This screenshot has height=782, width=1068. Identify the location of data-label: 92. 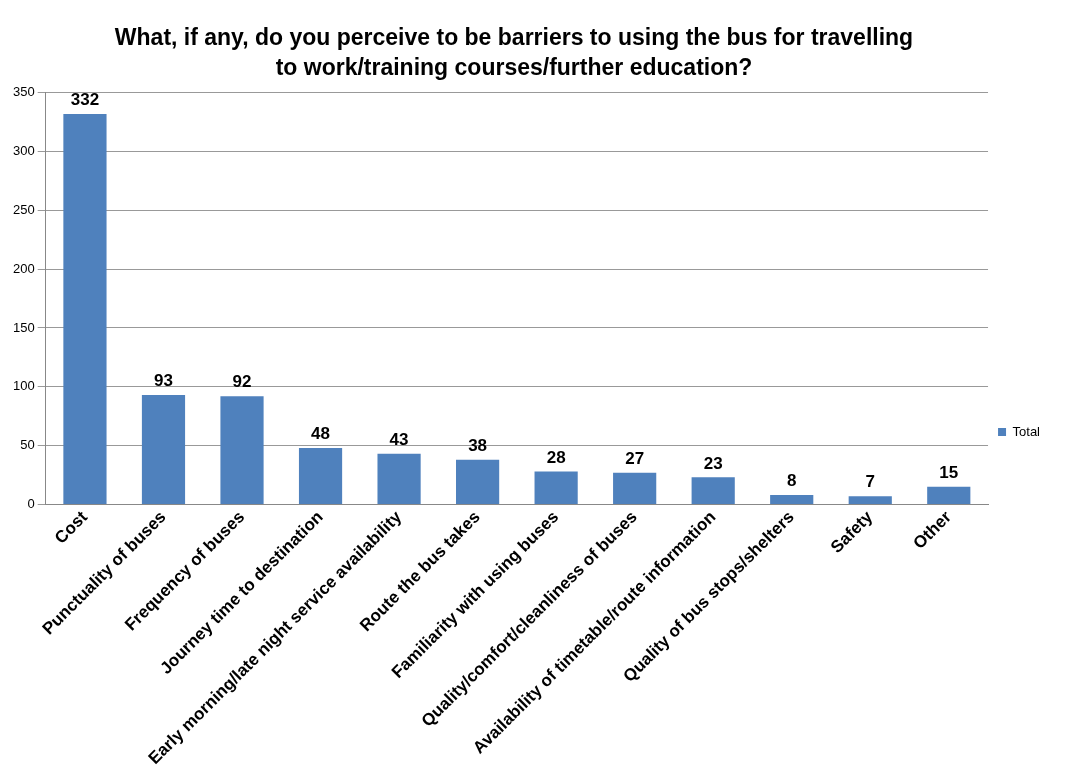
(242, 382).